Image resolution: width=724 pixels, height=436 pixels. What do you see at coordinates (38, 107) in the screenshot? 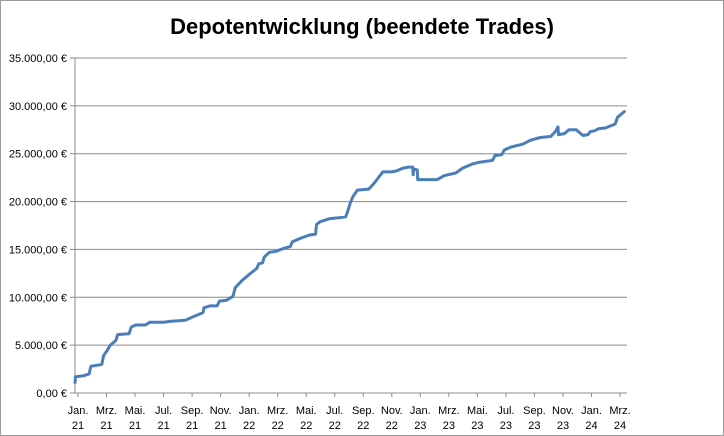
I see `y-tick-label: 30.000,00 €` at bounding box center [38, 107].